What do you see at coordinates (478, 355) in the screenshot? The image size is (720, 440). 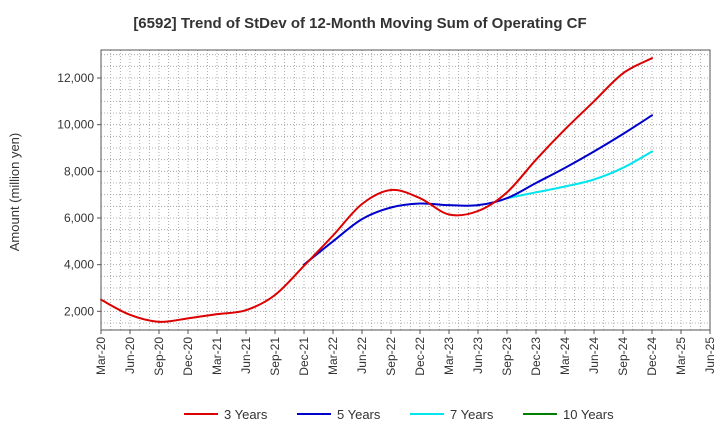 I see `x-tick-label: Jun-23` at bounding box center [478, 355].